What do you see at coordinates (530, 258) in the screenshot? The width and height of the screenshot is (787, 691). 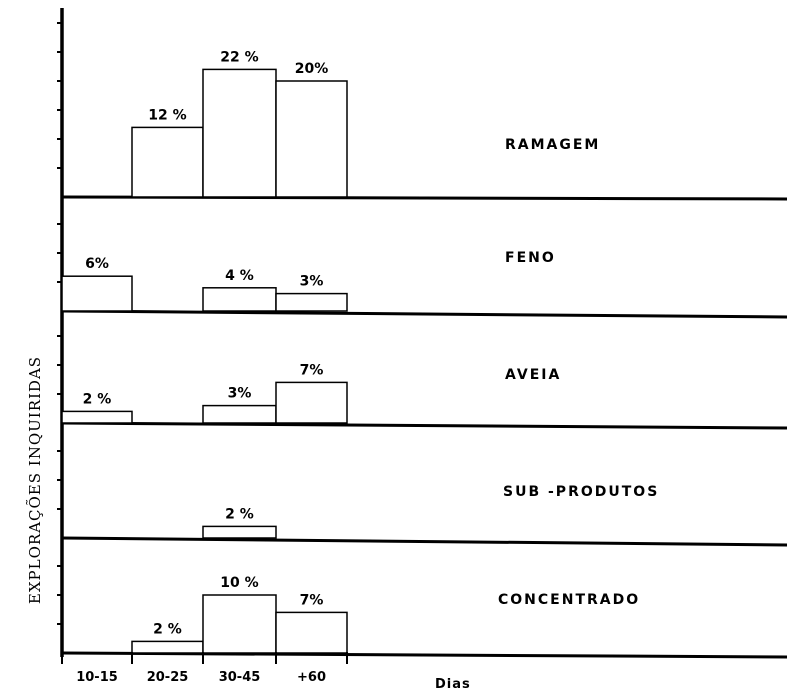 I see `panel-label: FENO` at bounding box center [530, 258].